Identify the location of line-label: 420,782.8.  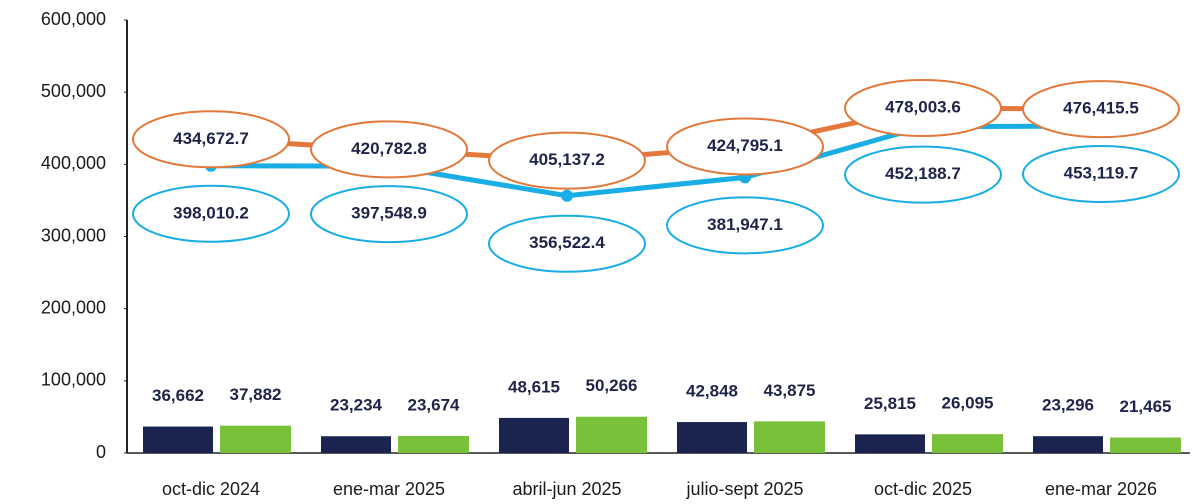
(389, 148).